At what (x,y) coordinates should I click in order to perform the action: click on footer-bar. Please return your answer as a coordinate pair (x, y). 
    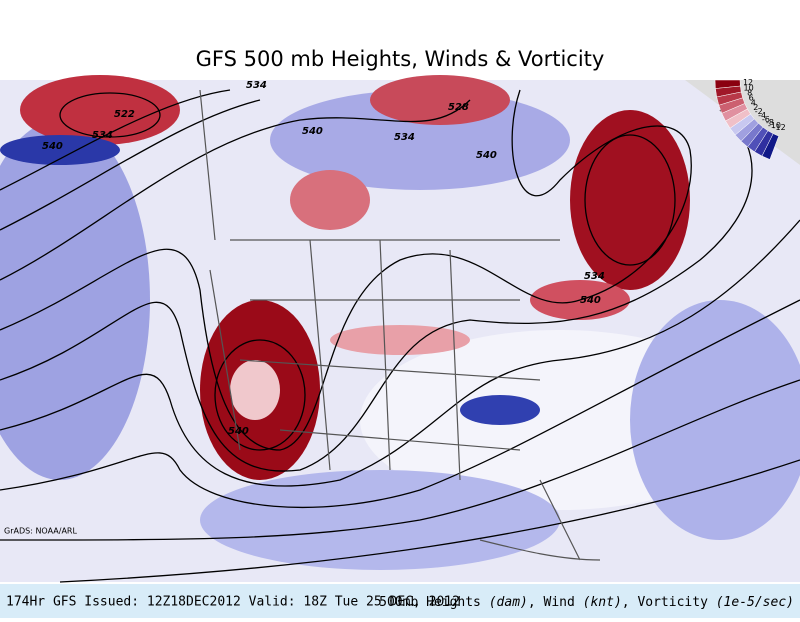
    Looking at the image, I should click on (400, 601).